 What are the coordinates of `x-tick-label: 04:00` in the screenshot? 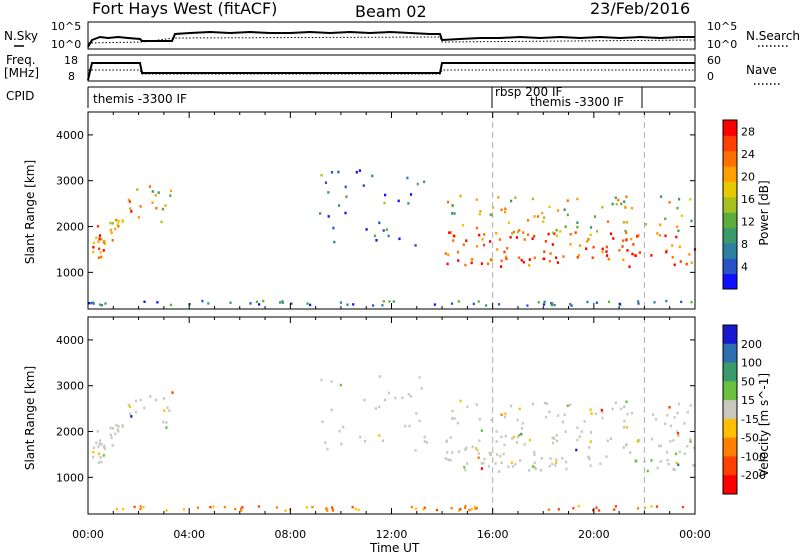 It's located at (189, 534).